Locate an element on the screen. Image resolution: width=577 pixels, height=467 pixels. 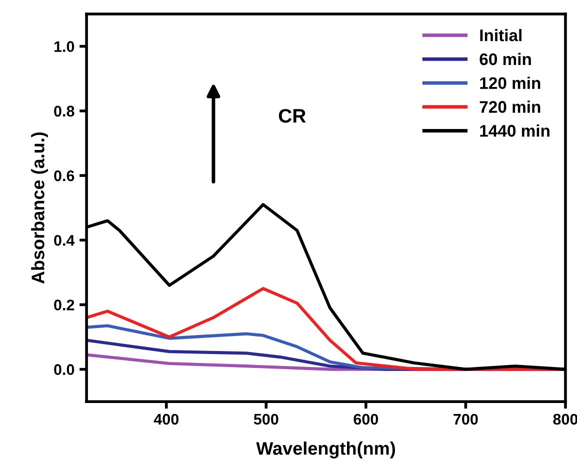
y-axis-title: Absorbance (a.u.) is located at coordinates (39, 208).